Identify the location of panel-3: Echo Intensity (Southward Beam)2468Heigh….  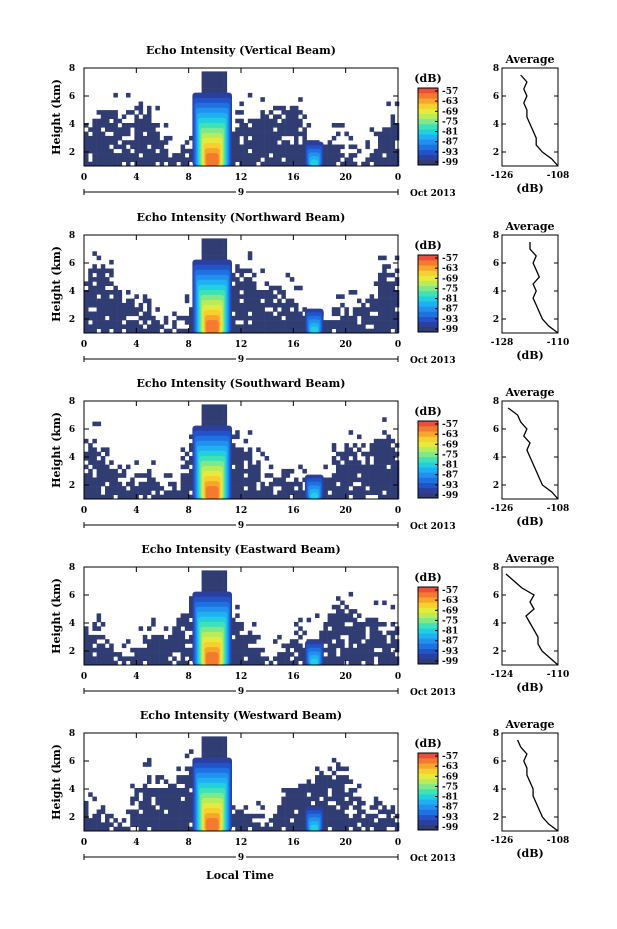
(309, 454).